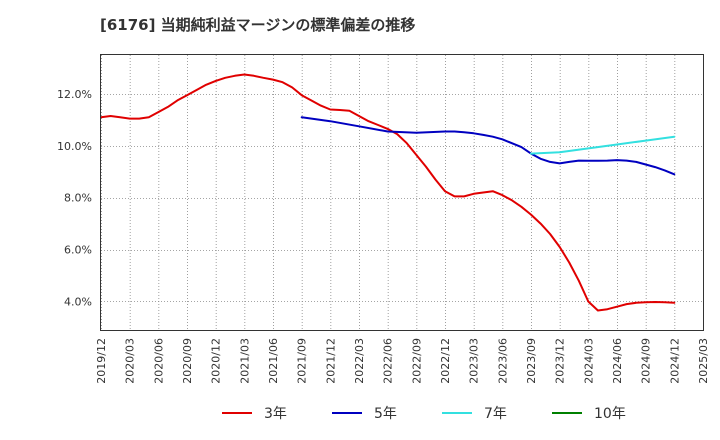 This screenshot has width=720, height=440. What do you see at coordinates (78, 301) in the screenshot?
I see `y-tick-label: 4.0%` at bounding box center [78, 301].